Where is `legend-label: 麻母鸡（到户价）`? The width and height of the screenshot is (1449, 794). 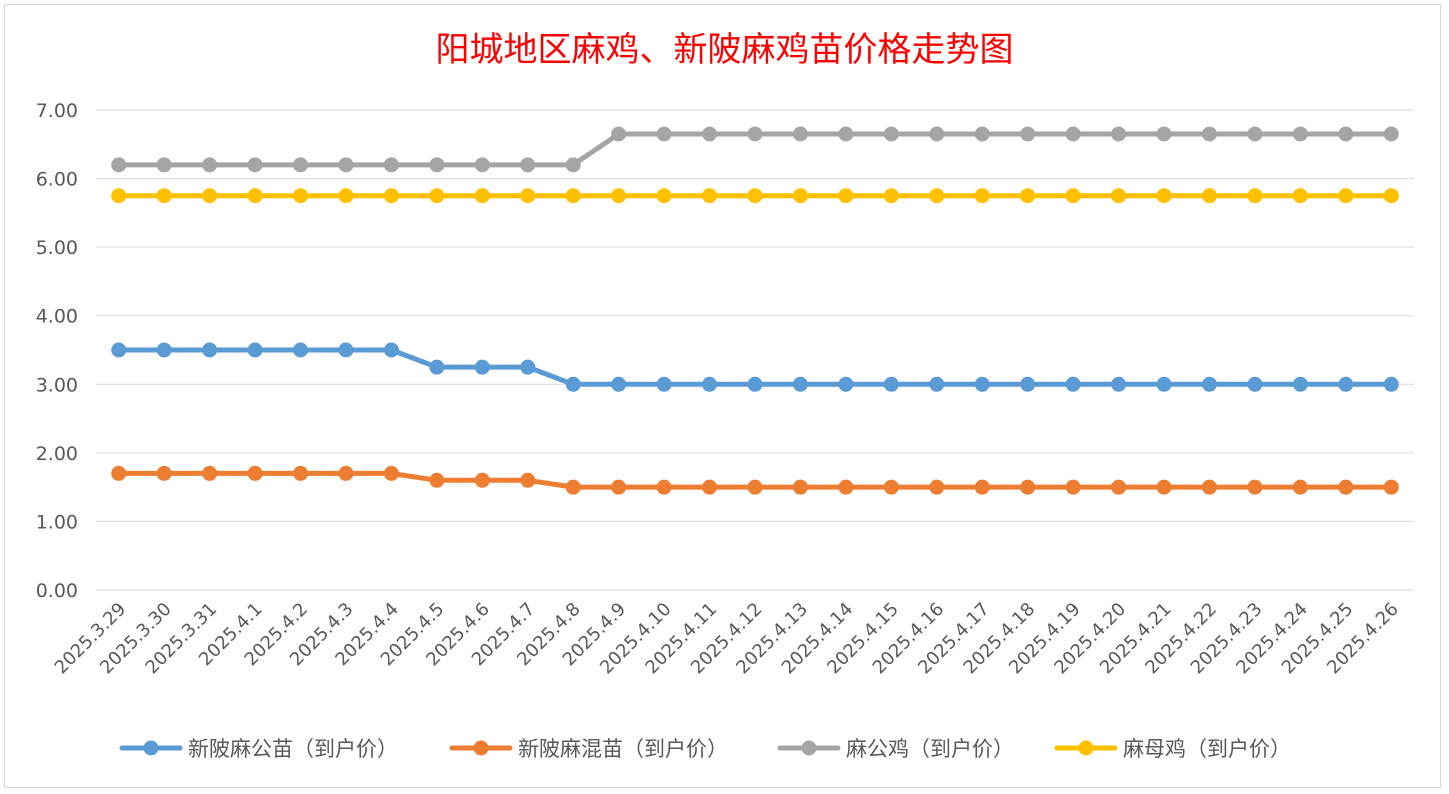 legend-label: 麻母鸡（到户价） is located at coordinates (1207, 749).